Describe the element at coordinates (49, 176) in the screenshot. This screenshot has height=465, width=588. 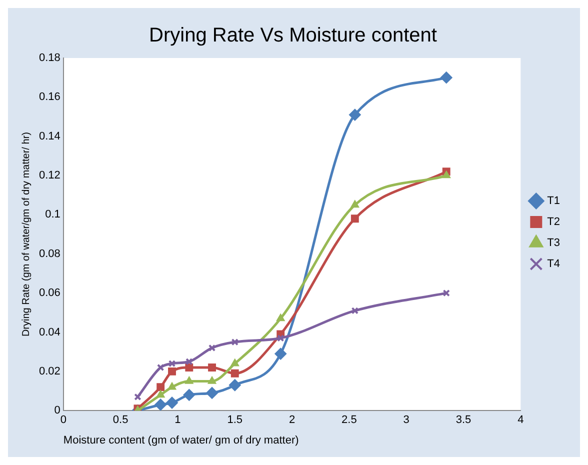
I see `y-tick-label: 0.12` at that location.